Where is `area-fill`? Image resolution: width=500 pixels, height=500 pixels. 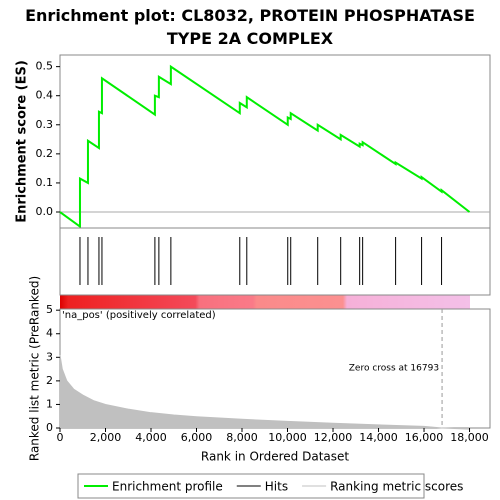
area-fill is located at coordinates (265, 392).